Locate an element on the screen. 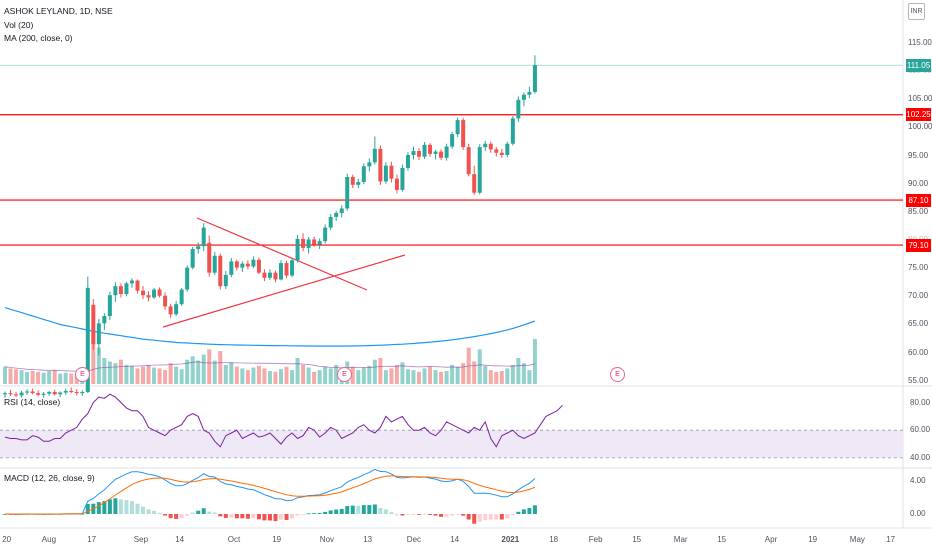 Image resolution: width=932 pixels, height=550 pixels. triangle-lower-trendline is located at coordinates (284, 291).